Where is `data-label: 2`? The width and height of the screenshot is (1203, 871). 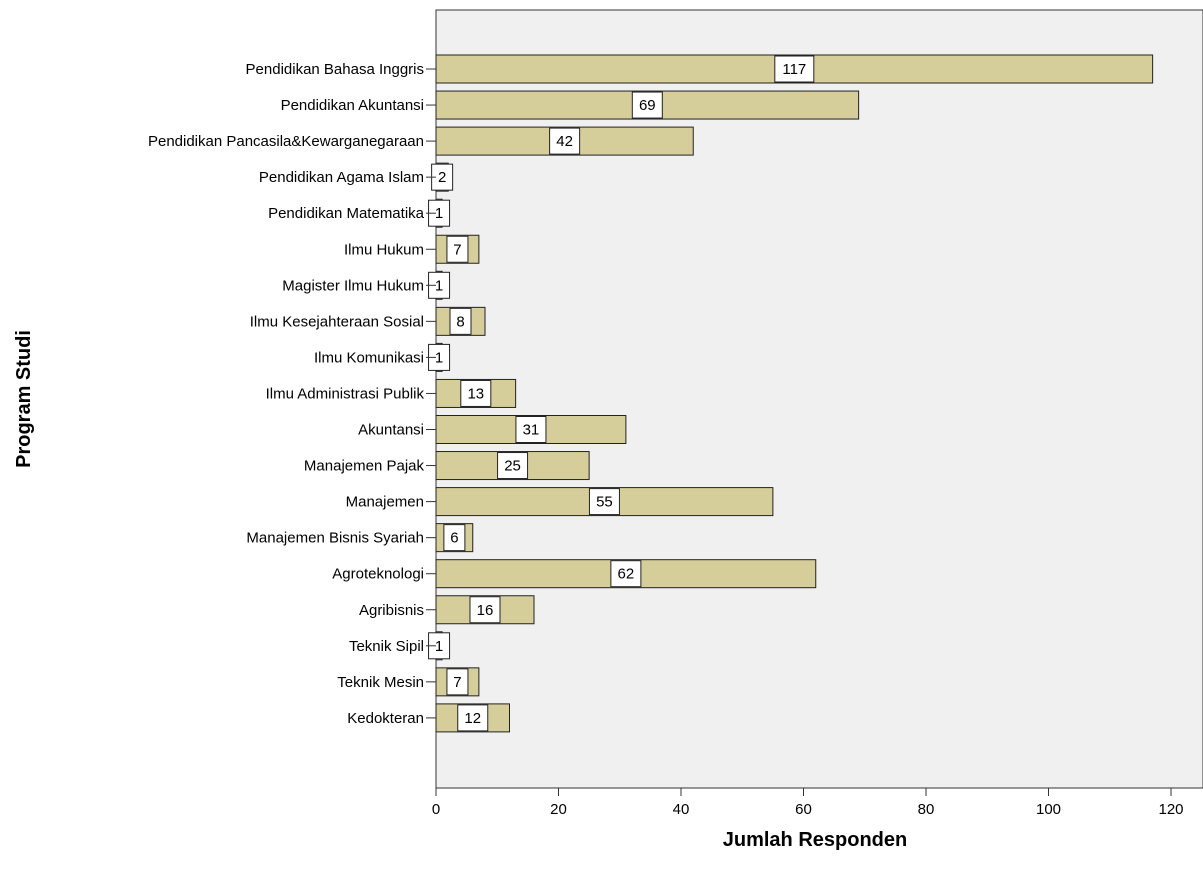 data-label: 2 is located at coordinates (442, 177).